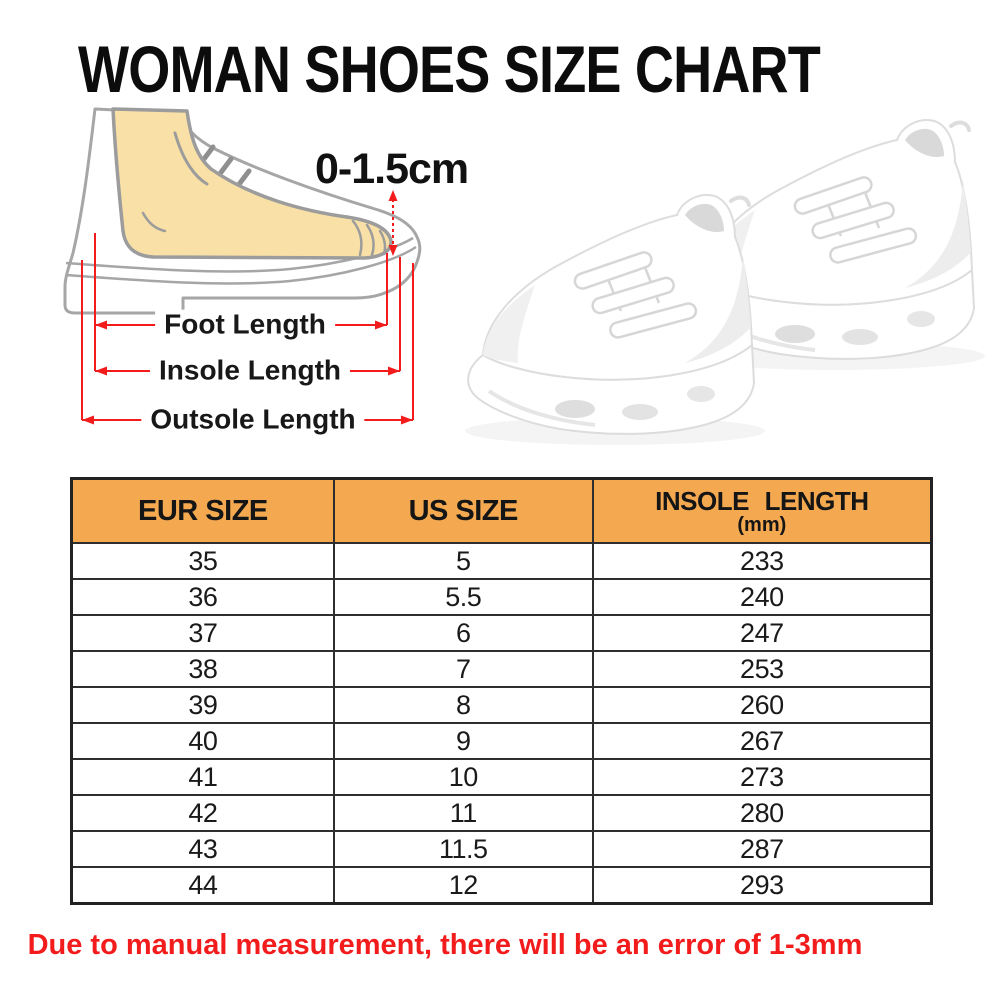  Describe the element at coordinates (762, 849) in the screenshot. I see `cell-insole: 287` at that location.